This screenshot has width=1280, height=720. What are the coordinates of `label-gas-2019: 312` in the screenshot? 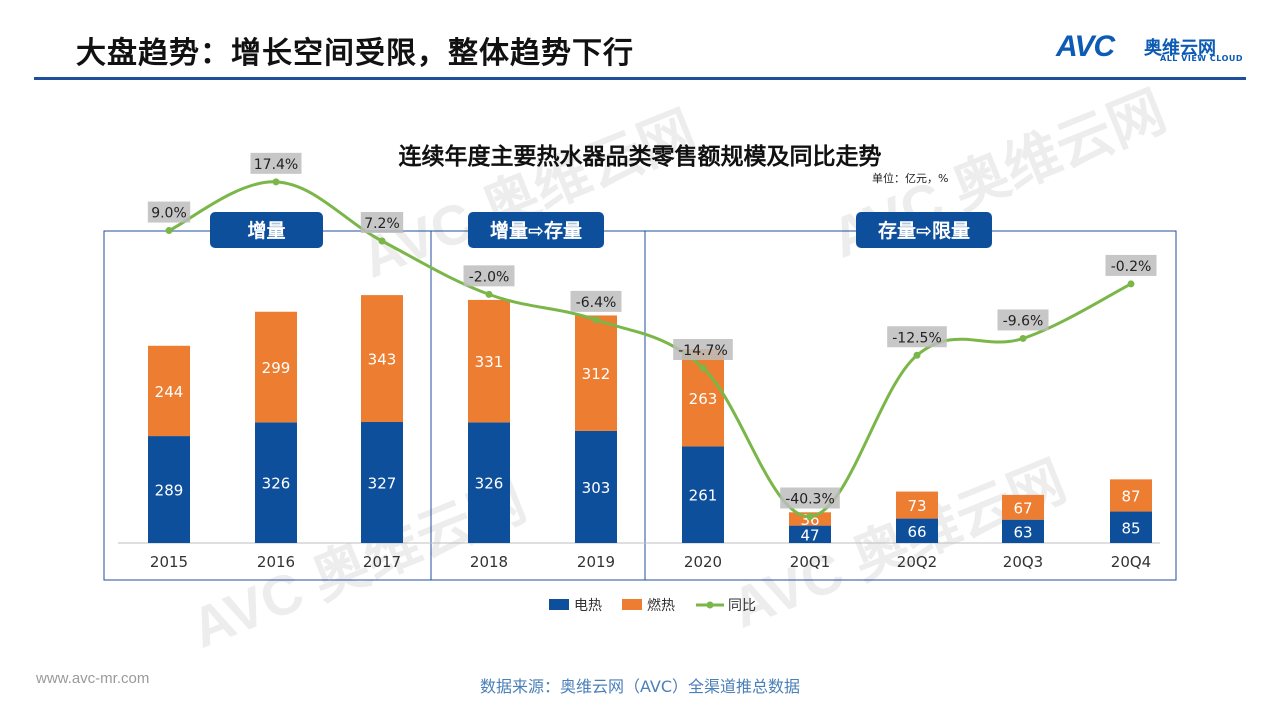 It's located at (596, 374).